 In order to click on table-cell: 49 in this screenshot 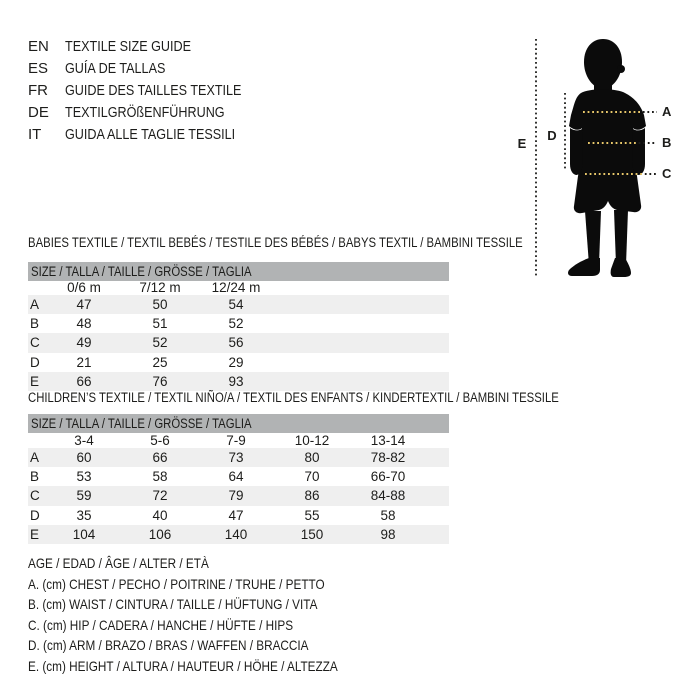, I will do `click(84, 343)`.